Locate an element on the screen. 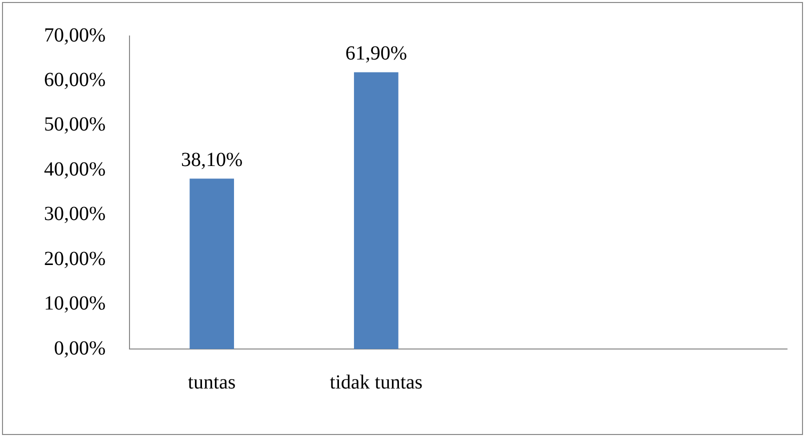 The image size is (805, 437). y-tick-label: 60,00% is located at coordinates (75, 79).